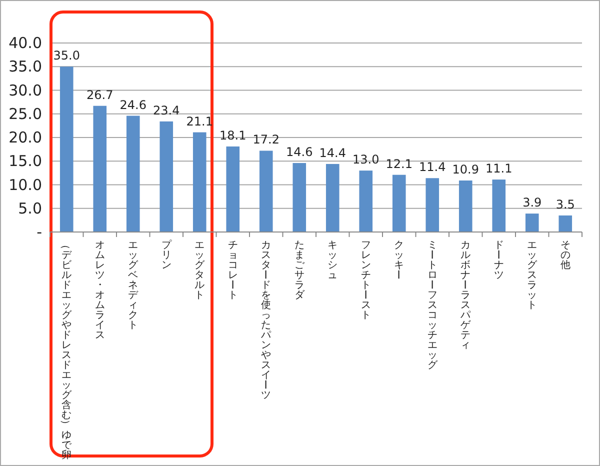  Describe the element at coordinates (398, 260) in the screenshot. I see `x-tick-label: クッキー` at that location.